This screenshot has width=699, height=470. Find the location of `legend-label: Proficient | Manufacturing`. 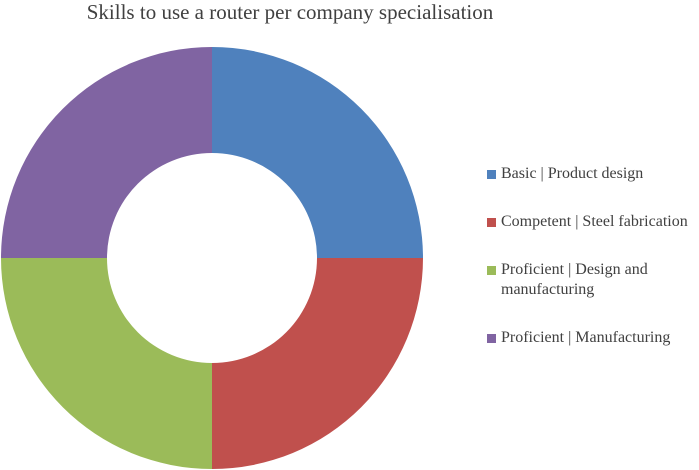

legend-label: Proficient | Manufacturing is located at coordinates (586, 337).